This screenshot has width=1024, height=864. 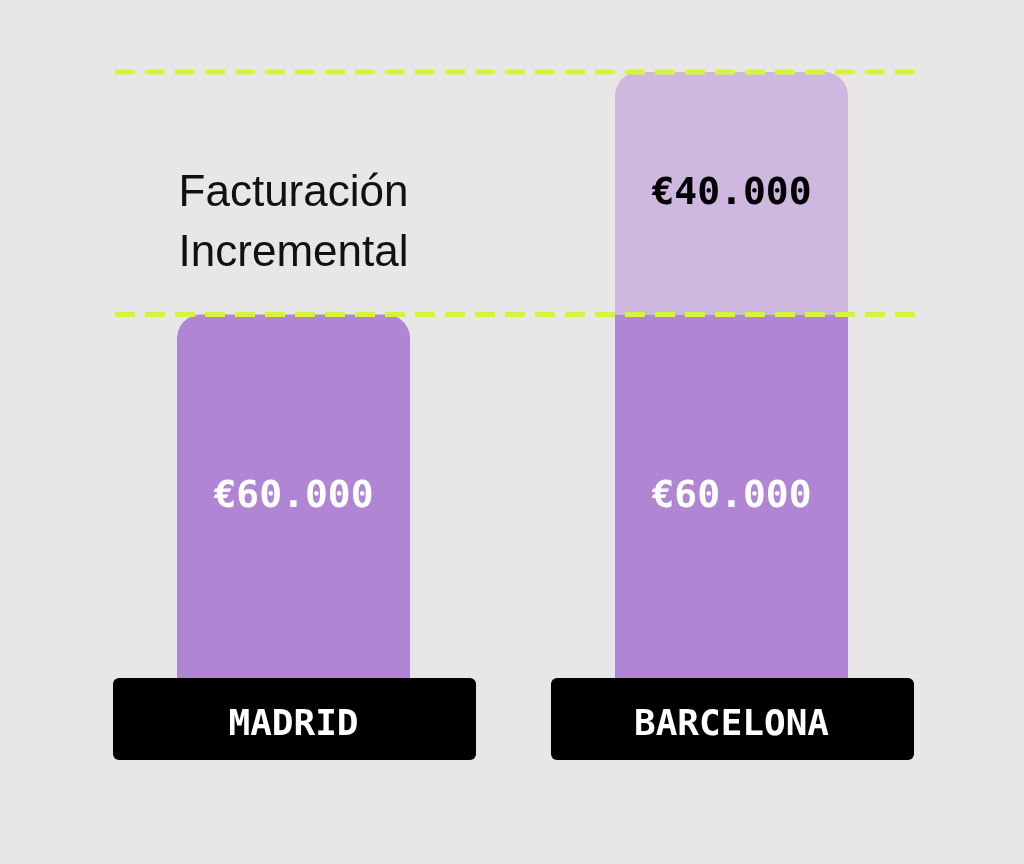 What do you see at coordinates (731, 191) in the screenshot?
I see `data-label: €40.000` at bounding box center [731, 191].